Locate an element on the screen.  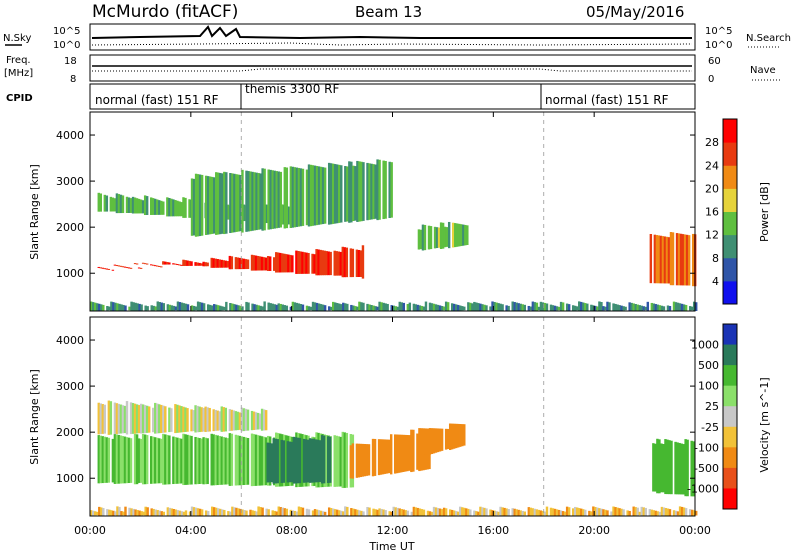
x-tick-label: 00:00 is located at coordinates (695, 530).